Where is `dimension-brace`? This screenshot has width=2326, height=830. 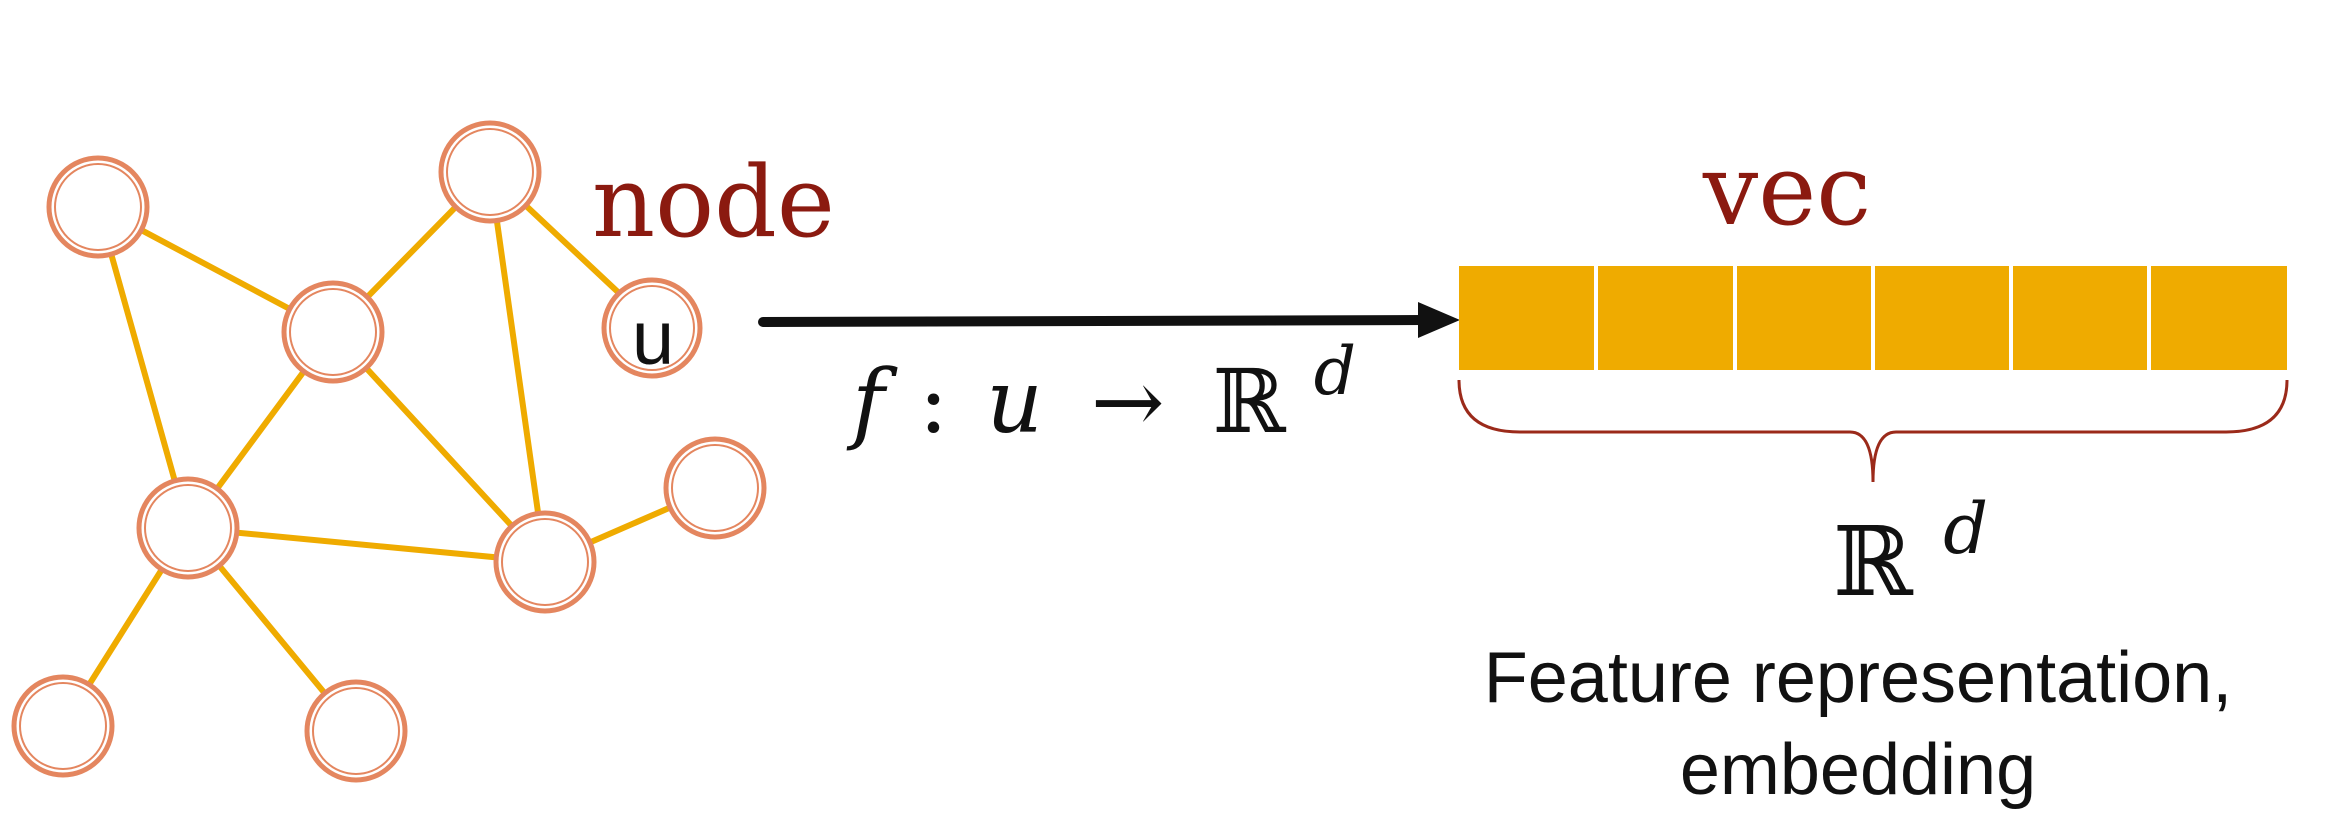 dimension-brace is located at coordinates (1873, 431).